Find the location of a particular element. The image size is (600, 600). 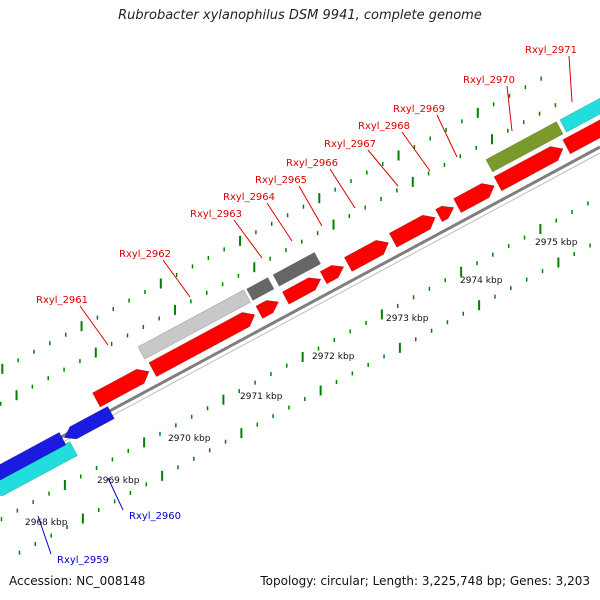

gene-label-Rxyl_2966: Rxyl_2966 is located at coordinates (312, 163).